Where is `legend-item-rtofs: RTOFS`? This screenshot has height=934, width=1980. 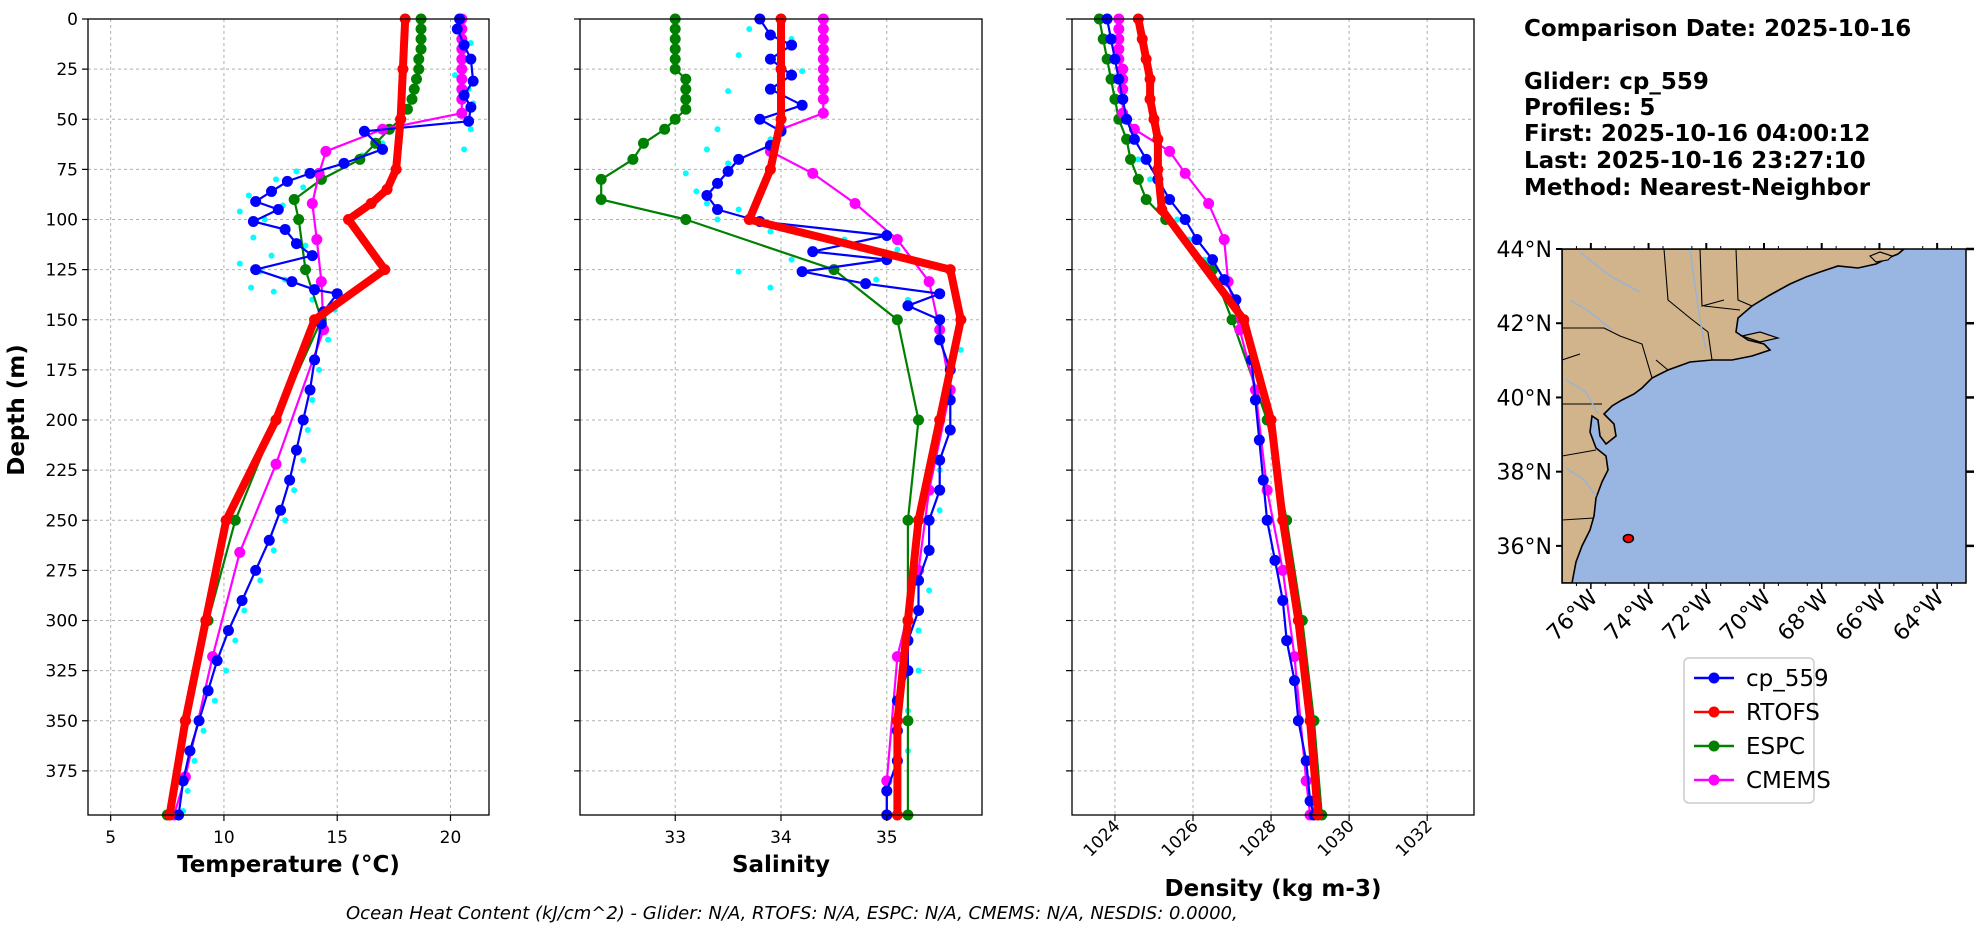 legend-item-rtofs: RTOFS is located at coordinates (1757, 713).